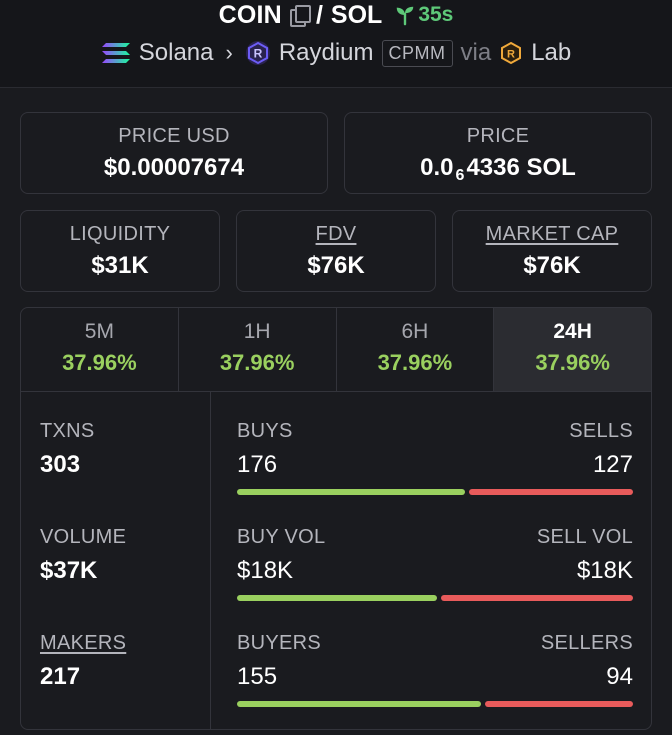  Describe the element at coordinates (120, 234) in the screenshot. I see `liquidity-label: LIQUIDITY` at that location.